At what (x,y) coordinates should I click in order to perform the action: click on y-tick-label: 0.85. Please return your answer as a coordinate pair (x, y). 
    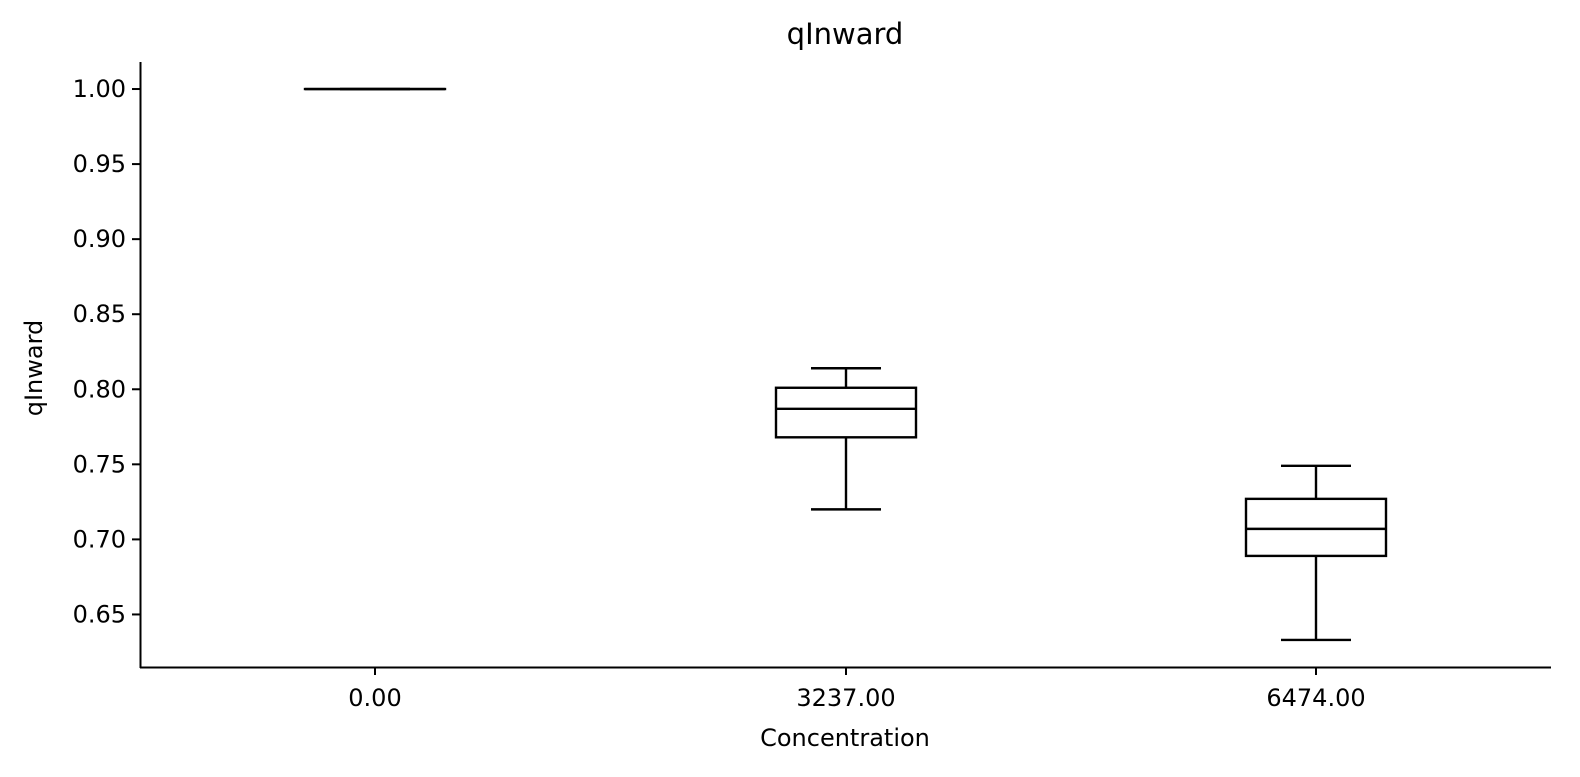
    Looking at the image, I should click on (99, 314).